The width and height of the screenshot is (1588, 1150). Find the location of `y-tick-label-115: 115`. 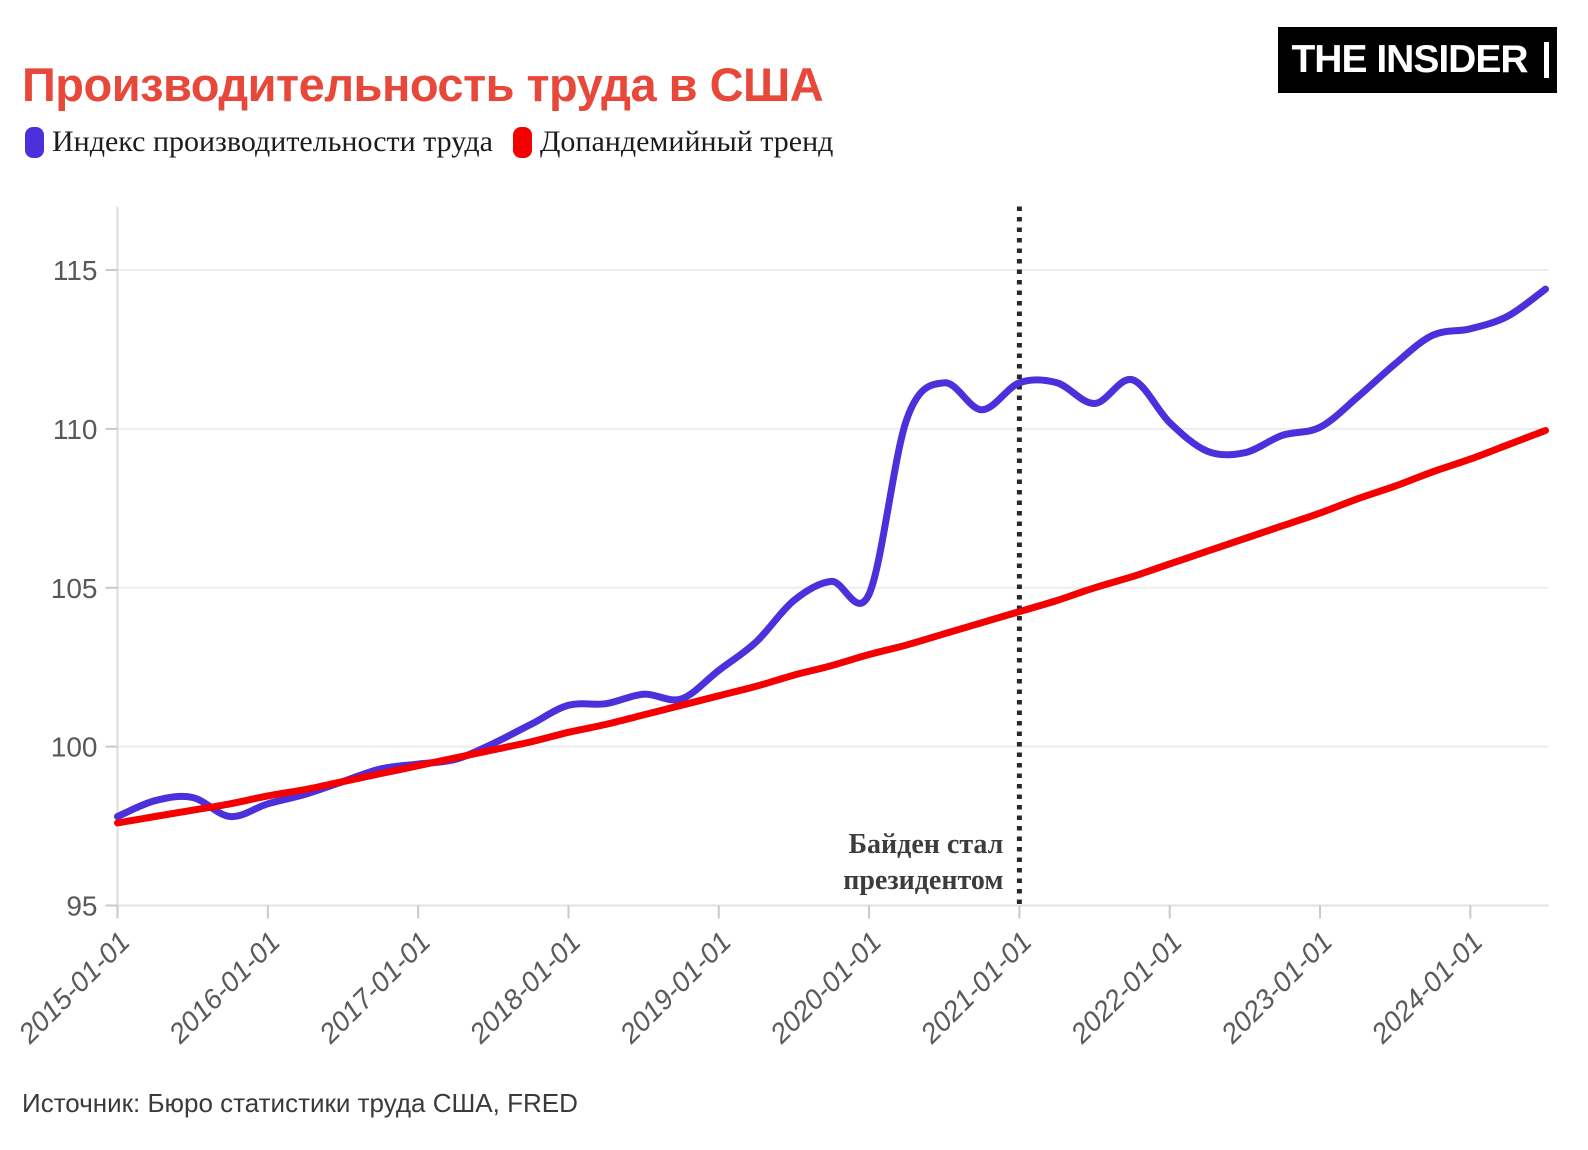

y-tick-label-115: 115 is located at coordinates (75, 270).